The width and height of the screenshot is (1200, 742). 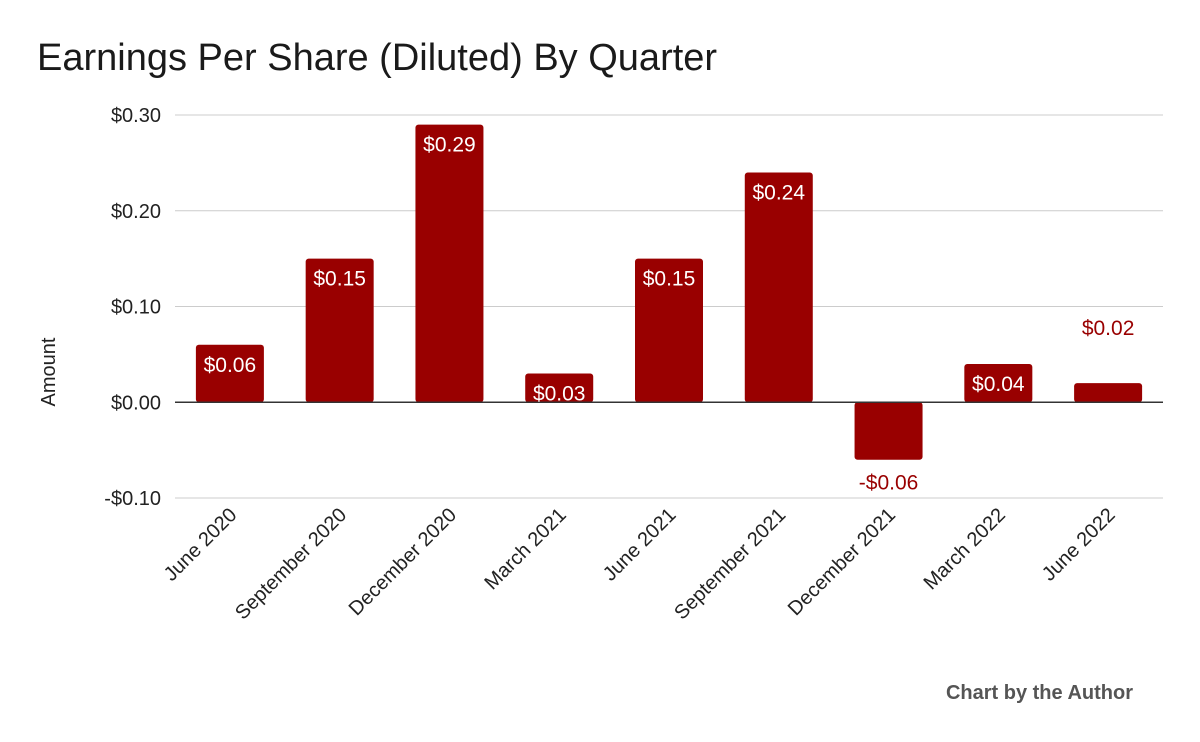 What do you see at coordinates (377, 58) in the screenshot?
I see `chart-title: Earnings Per Share (Diluted) By Quarter` at bounding box center [377, 58].